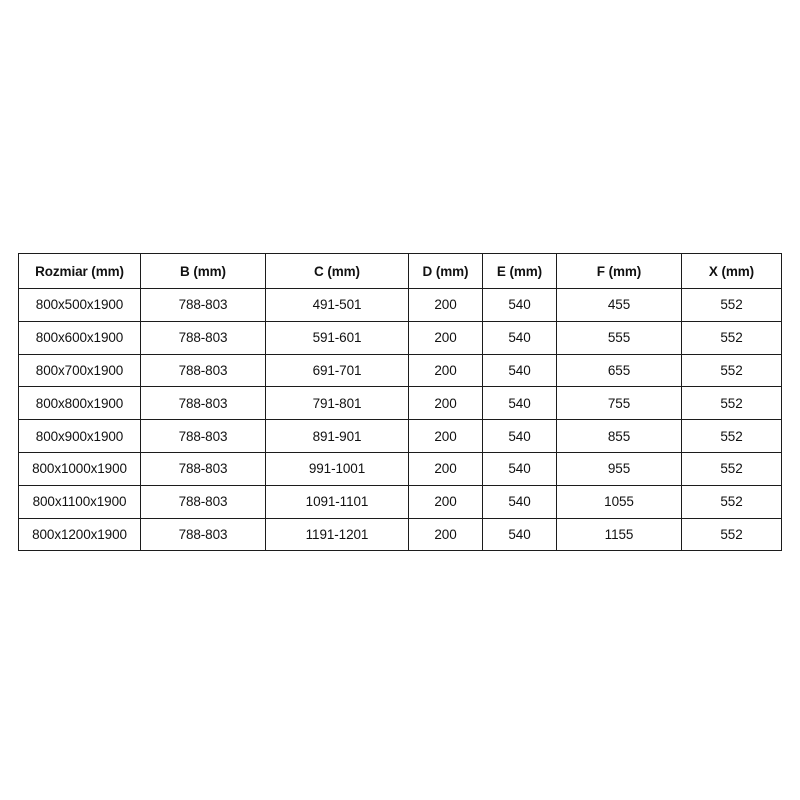 The width and height of the screenshot is (800, 800). I want to click on table-row: 800x800x1900 788-803 791-801 200 540 755 552, so click(400, 403).